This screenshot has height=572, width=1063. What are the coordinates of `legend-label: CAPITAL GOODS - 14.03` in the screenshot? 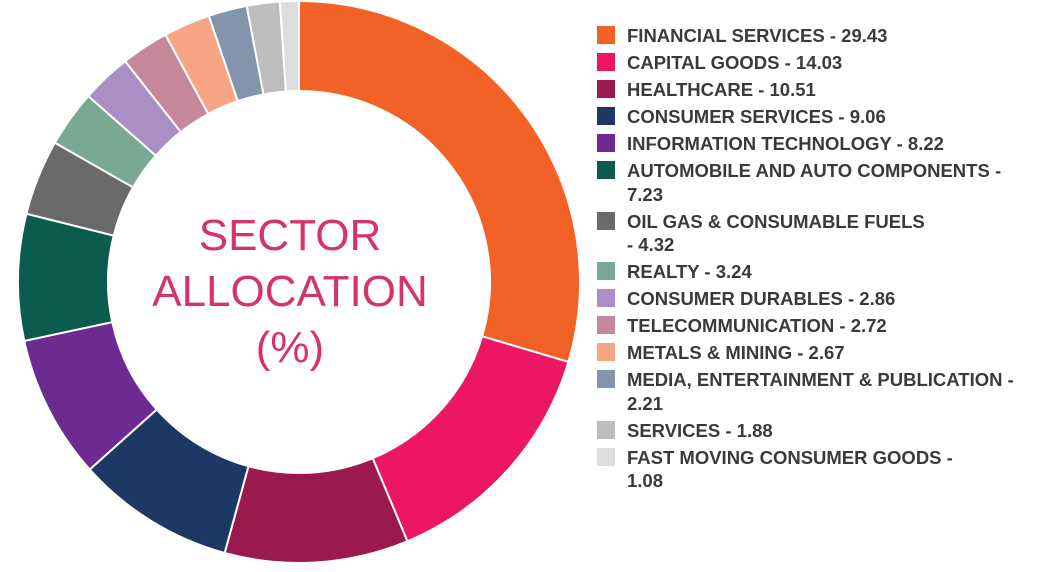 It's located at (735, 62).